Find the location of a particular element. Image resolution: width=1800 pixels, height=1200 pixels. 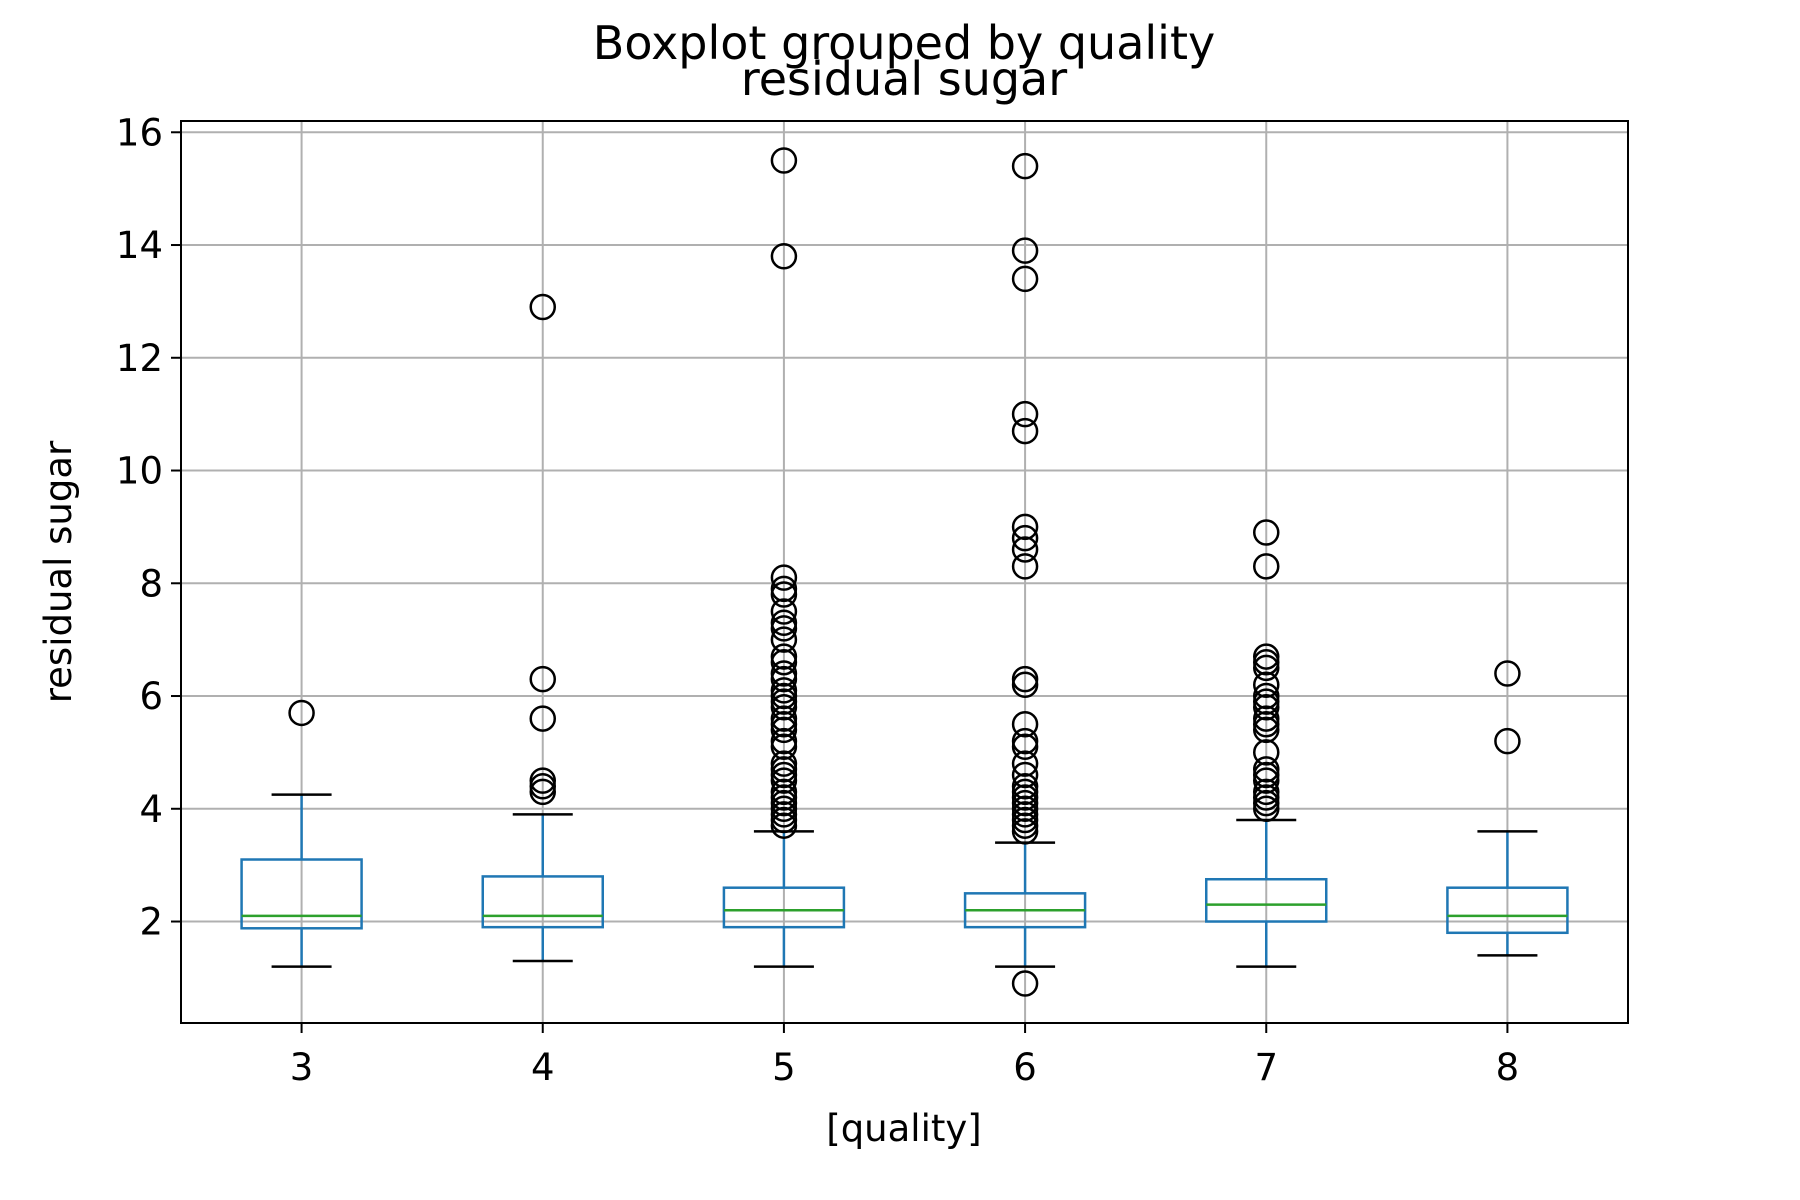

y-tick-label: 10 is located at coordinates (139, 471).